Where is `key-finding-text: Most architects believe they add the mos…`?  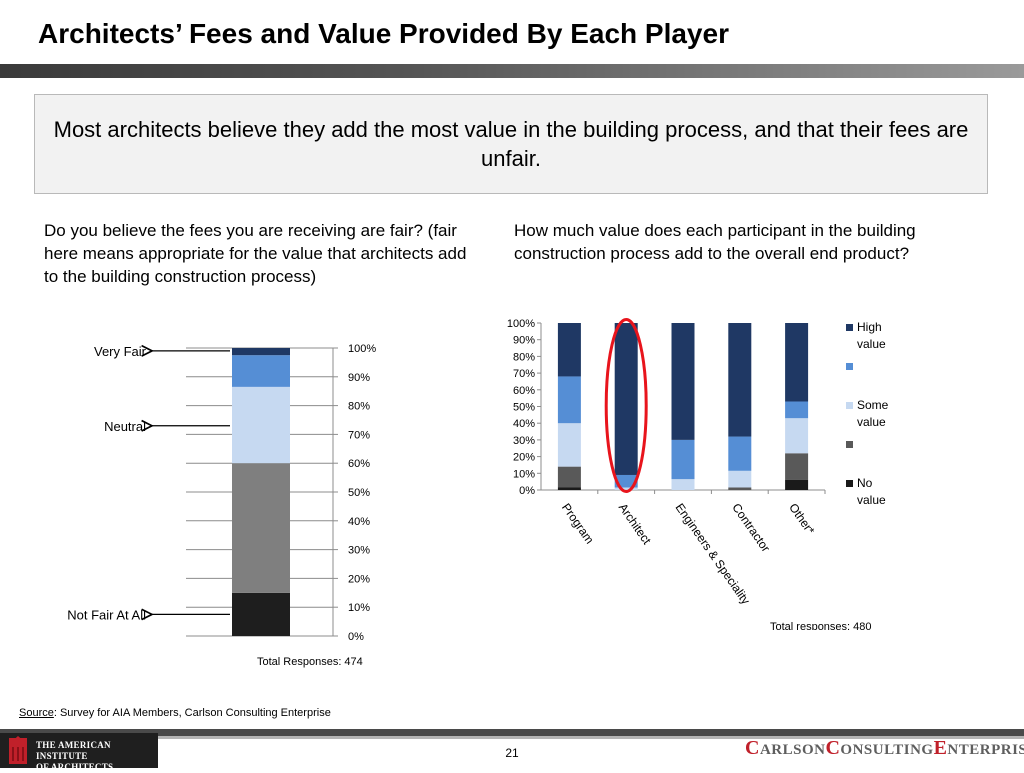 key-finding-text: Most architects believe they add the mos… is located at coordinates (511, 144).